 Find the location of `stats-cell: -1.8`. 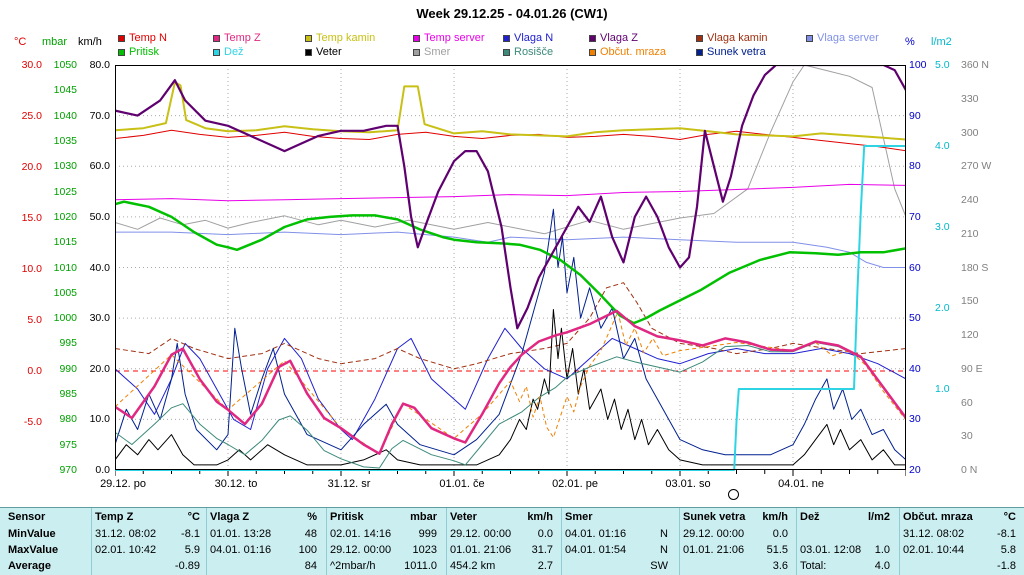

stats-cell: -1.8 is located at coordinates (1006, 566).